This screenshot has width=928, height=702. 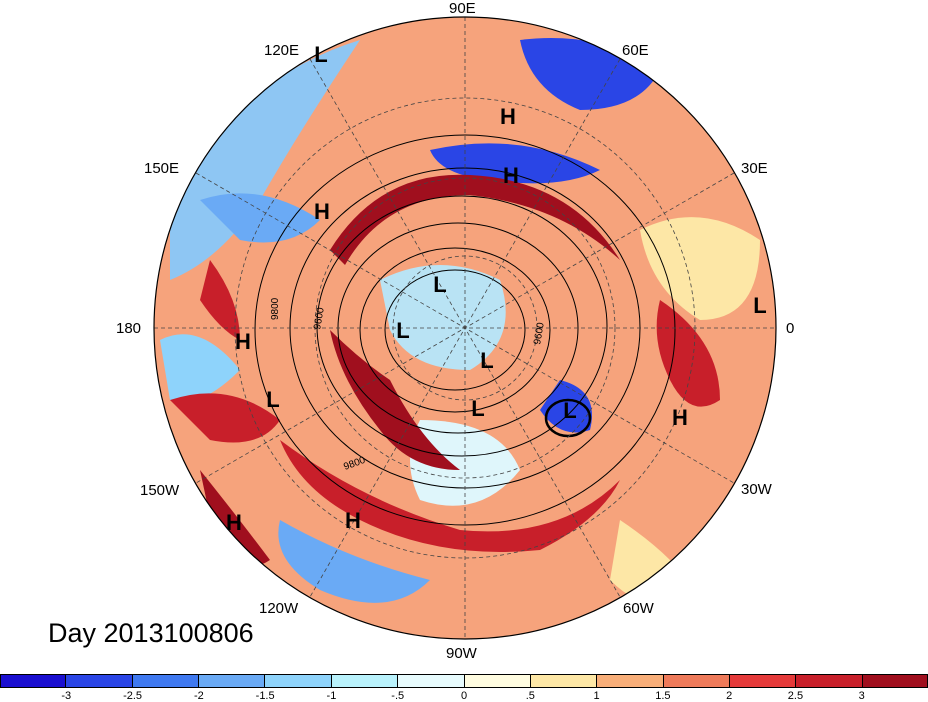 I want to click on lon-label-60w: 60W, so click(x=638, y=608).